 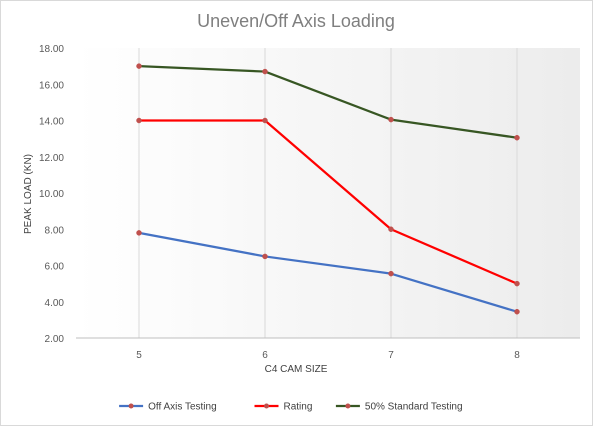 I want to click on legend-item-1: Off Axis Testing, so click(x=168, y=407).